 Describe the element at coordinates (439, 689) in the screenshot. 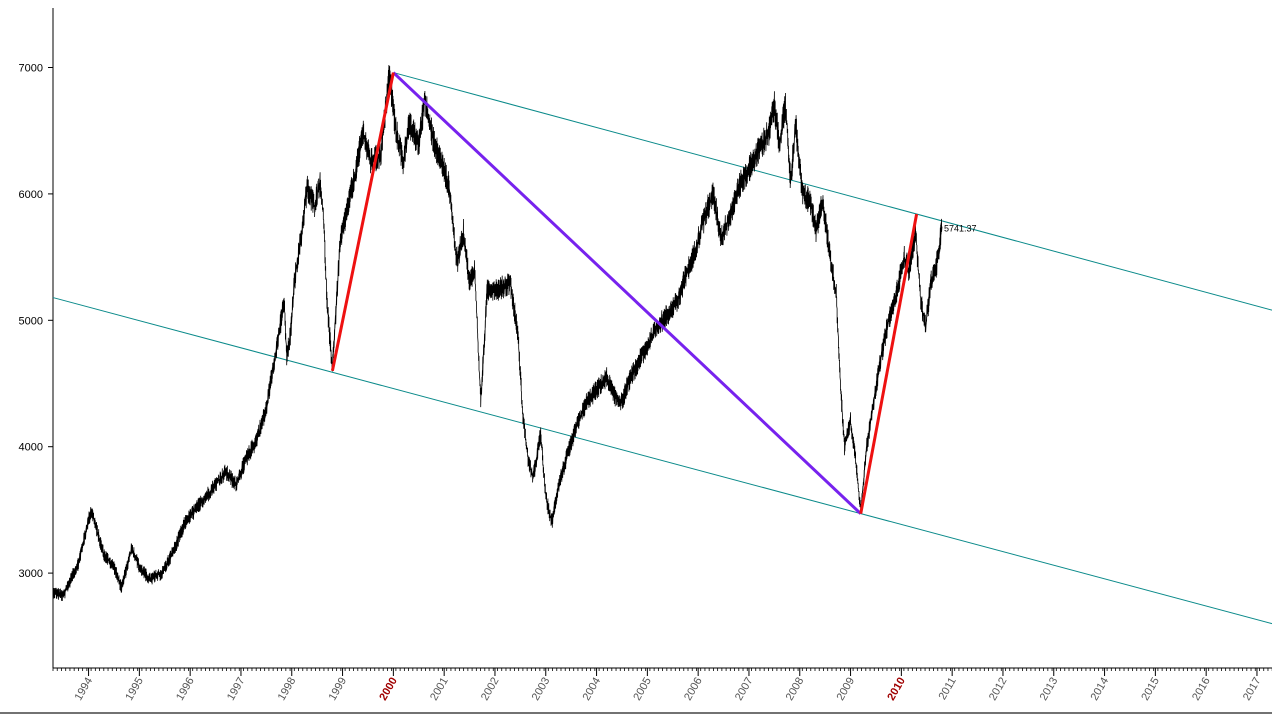

I see `x-tick-label: 2001` at that location.